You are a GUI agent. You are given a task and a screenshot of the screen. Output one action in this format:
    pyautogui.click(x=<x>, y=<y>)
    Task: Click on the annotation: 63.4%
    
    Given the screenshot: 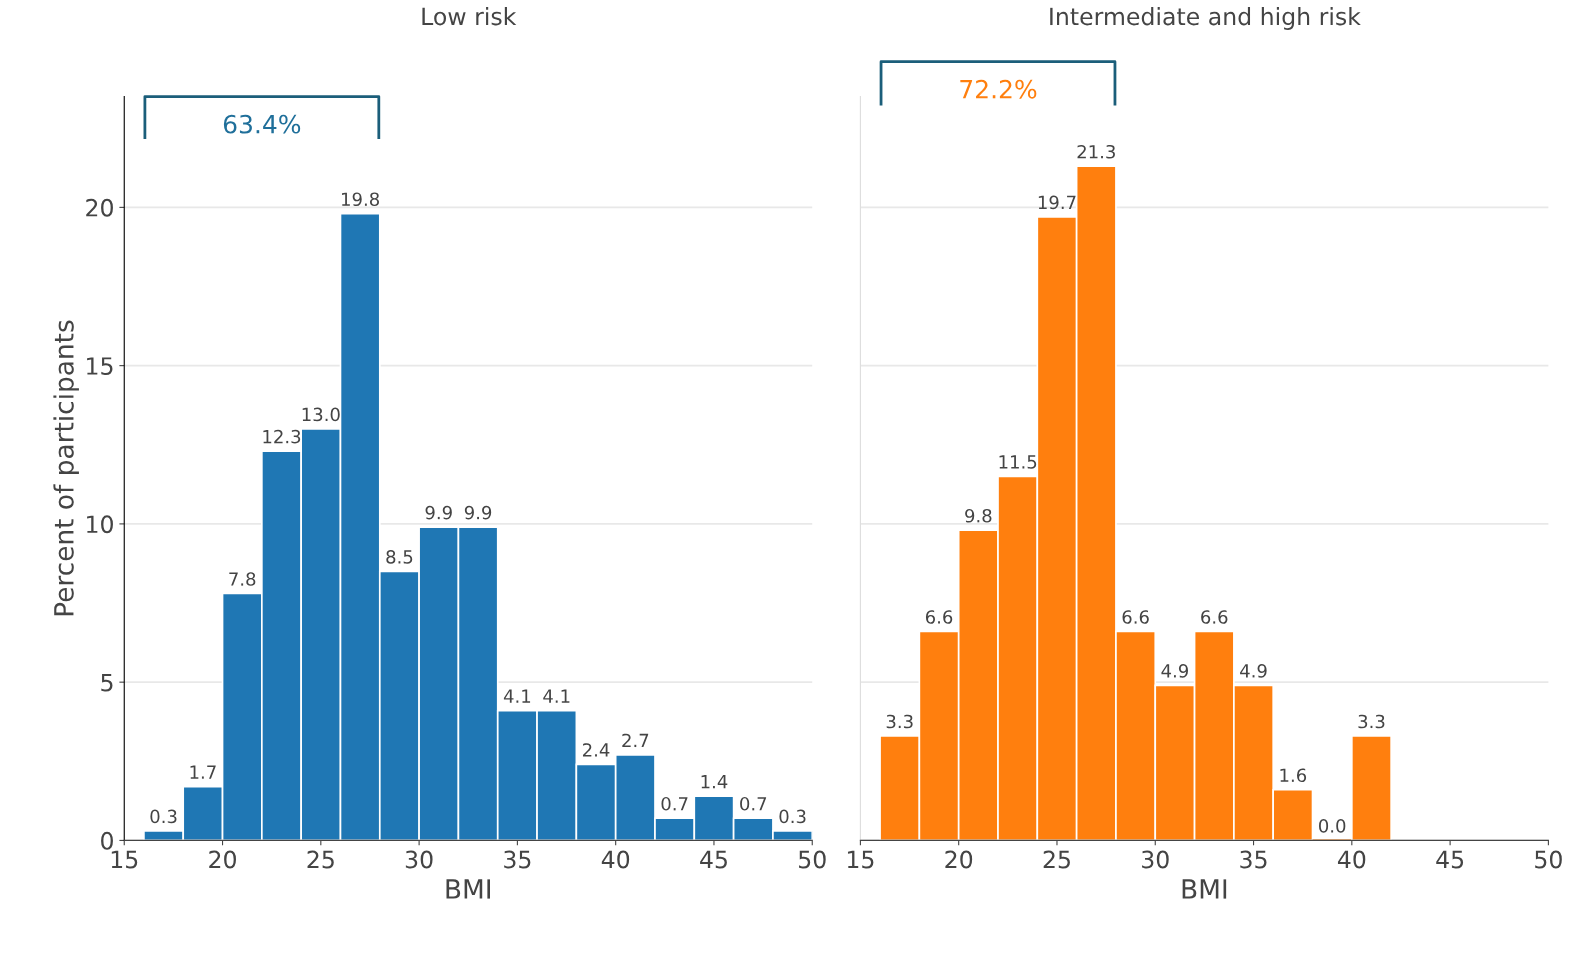 What is the action you would take?
    pyautogui.click(x=262, y=124)
    